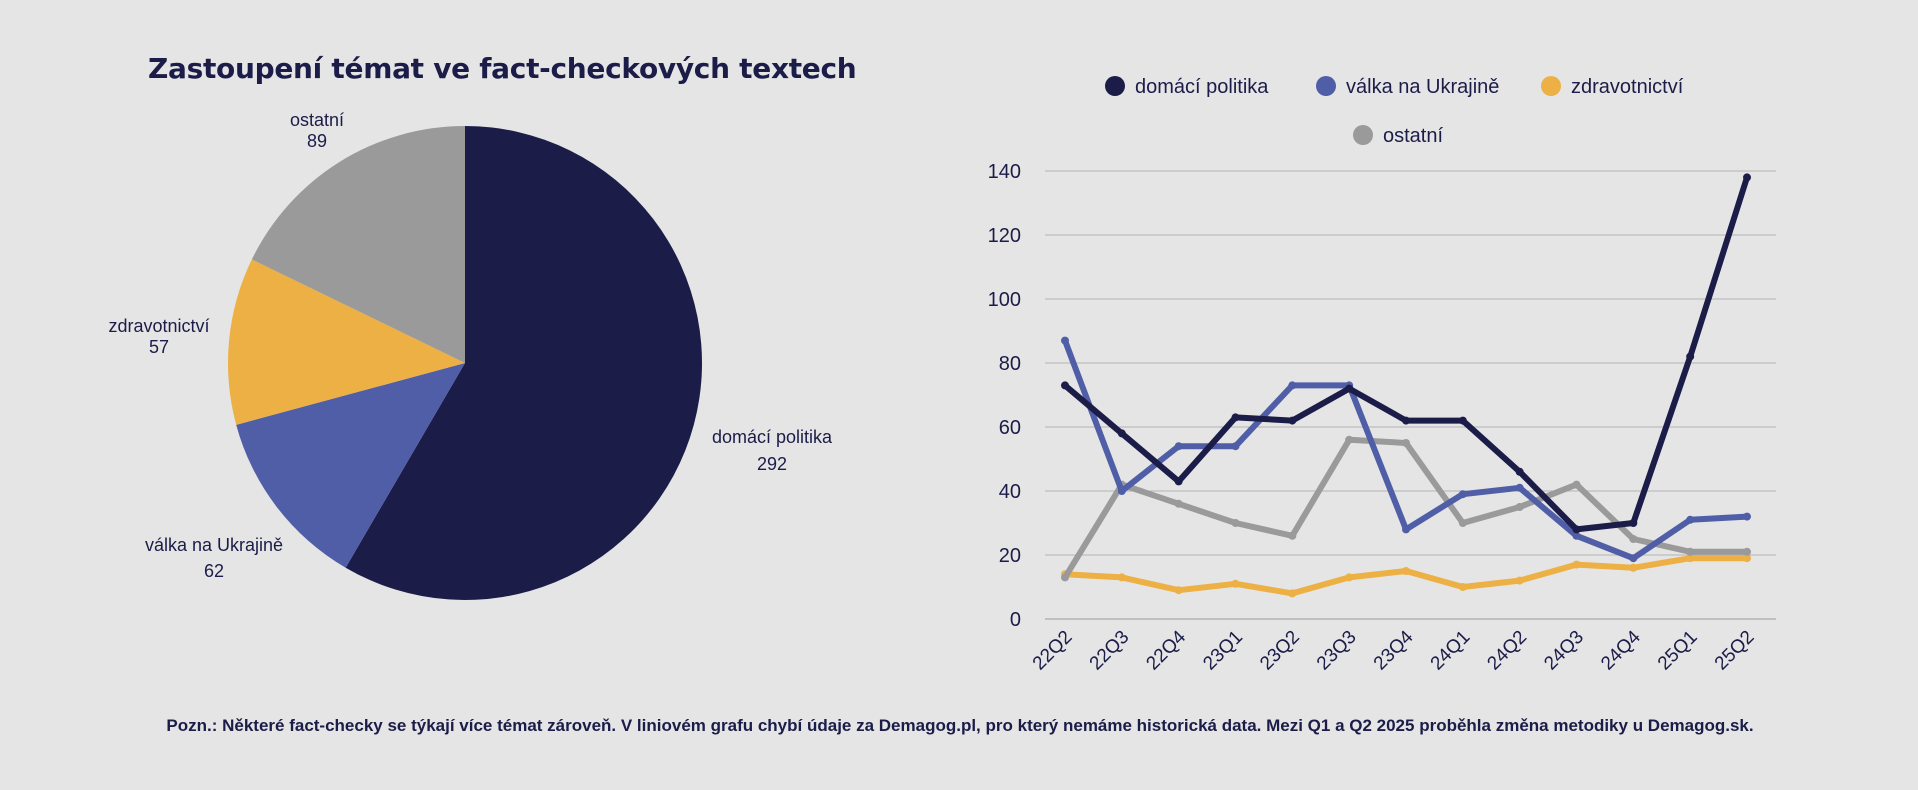  What do you see at coordinates (1413, 136) in the screenshot?
I see `legend-label: ostatní` at bounding box center [1413, 136].